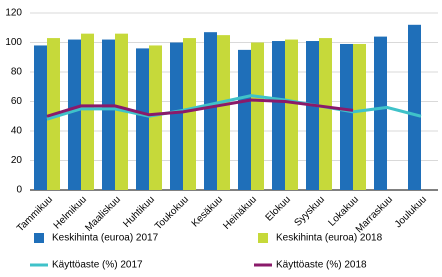 The height and width of the screenshot is (277, 442). What do you see at coordinates (103, 214) in the screenshot?
I see `x-tick-label: Maaliskuu` at bounding box center [103, 214].